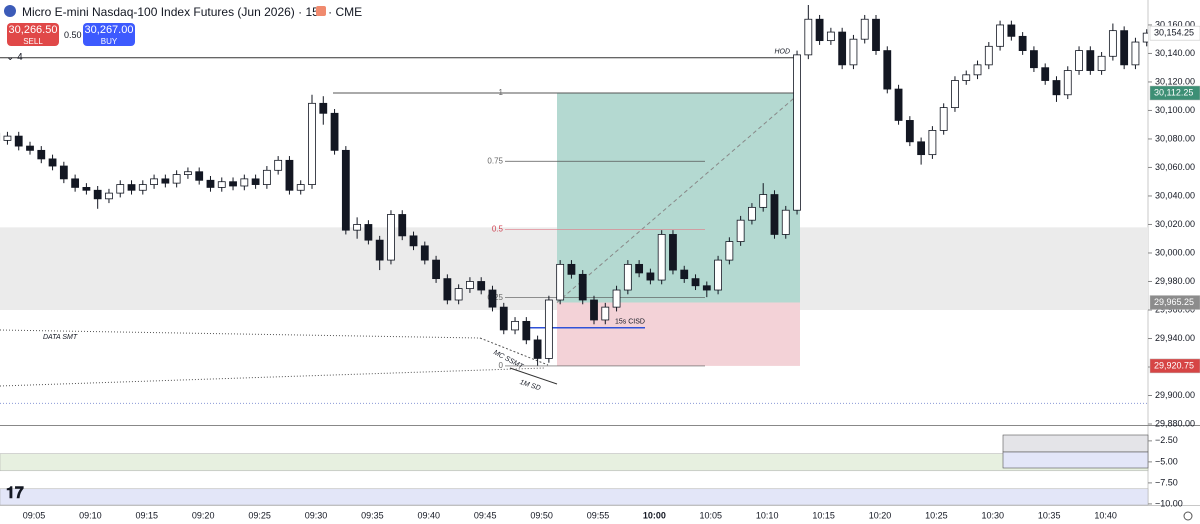 Image resolution: width=1200 pixels, height=524 pixels. What do you see at coordinates (574, 462) in the screenshot?
I see `indicator-band` at bounding box center [574, 462].